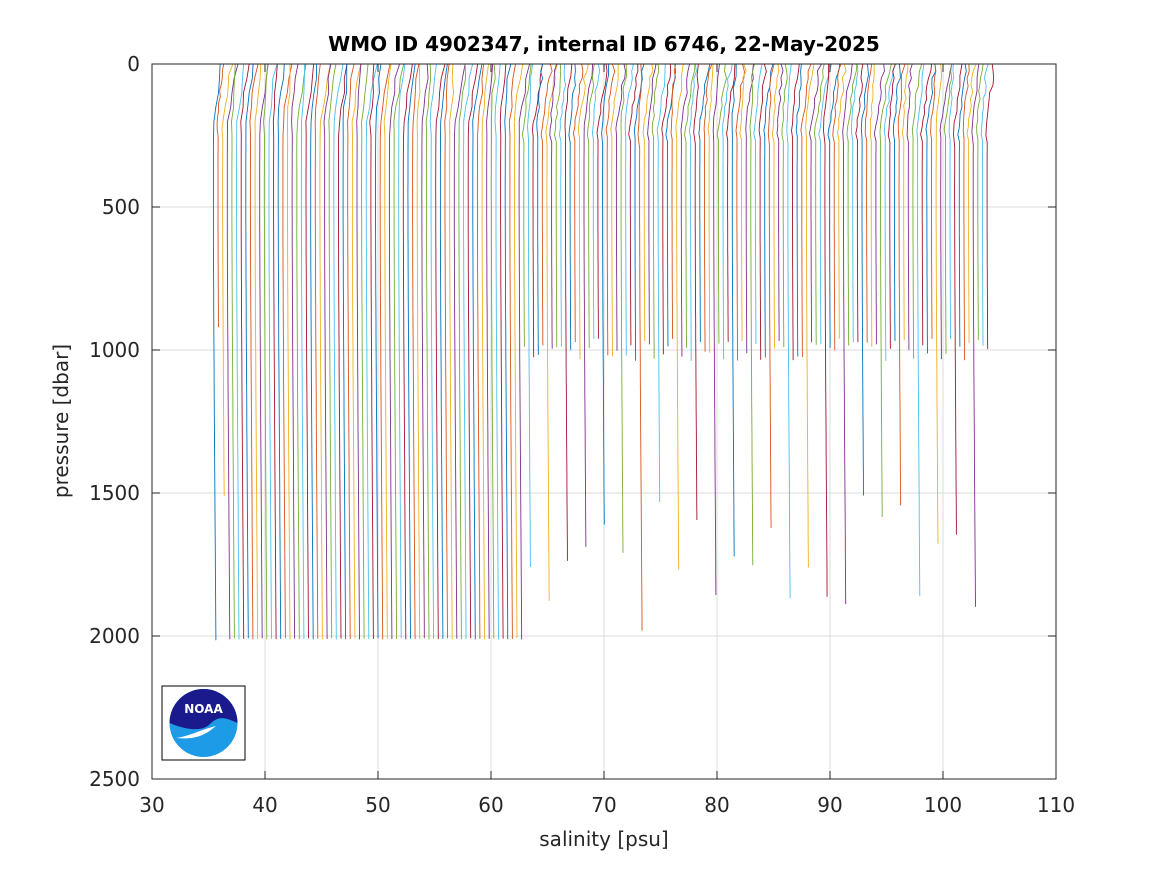 The image size is (1167, 875). Describe the element at coordinates (61, 421) in the screenshot. I see `y-axis-label: pressure [dbar]` at that location.